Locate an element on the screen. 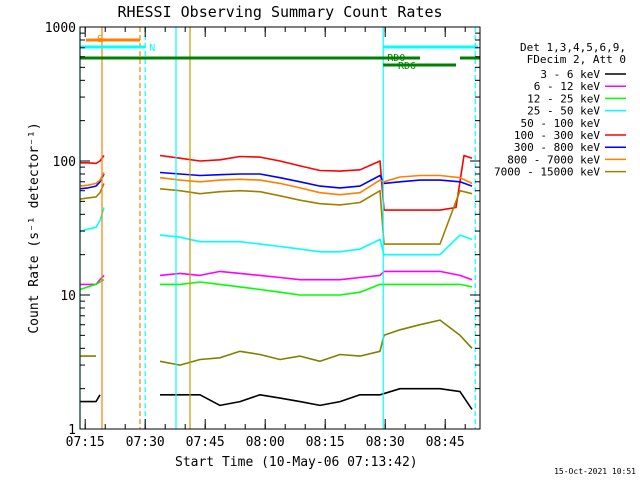 The width and height of the screenshot is (640, 480). x-tick-label: 08:30 is located at coordinates (385, 442).